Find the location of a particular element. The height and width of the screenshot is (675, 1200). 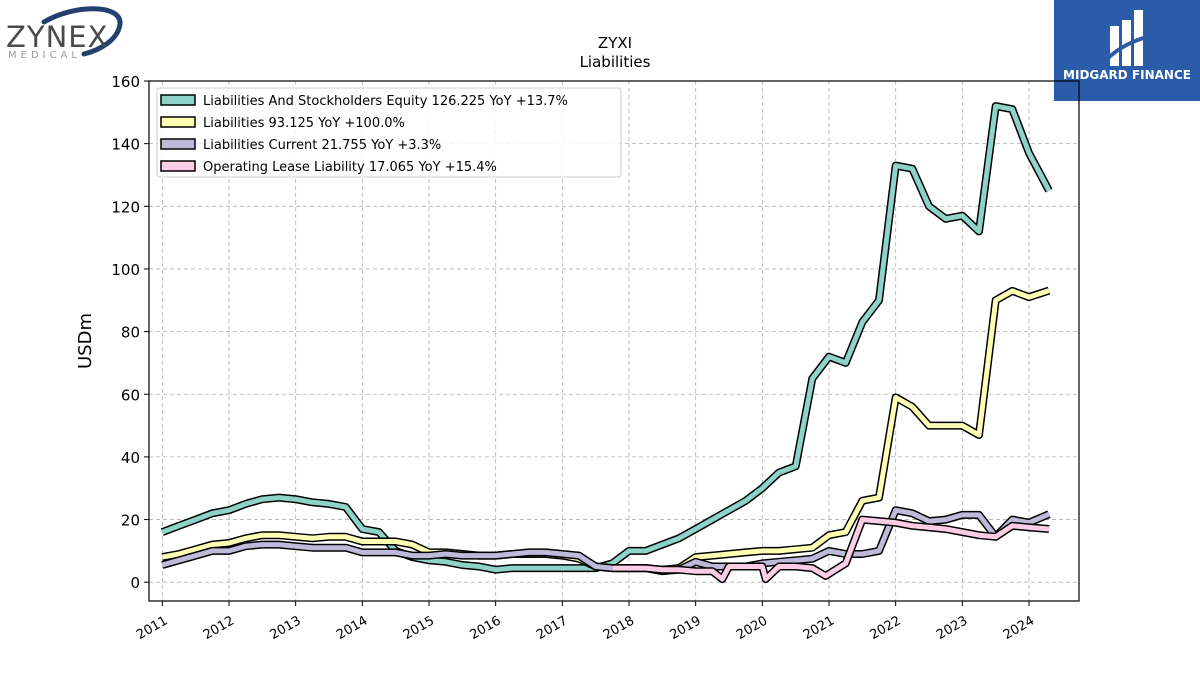

series-line-liabilities-current is located at coordinates (605, 540).